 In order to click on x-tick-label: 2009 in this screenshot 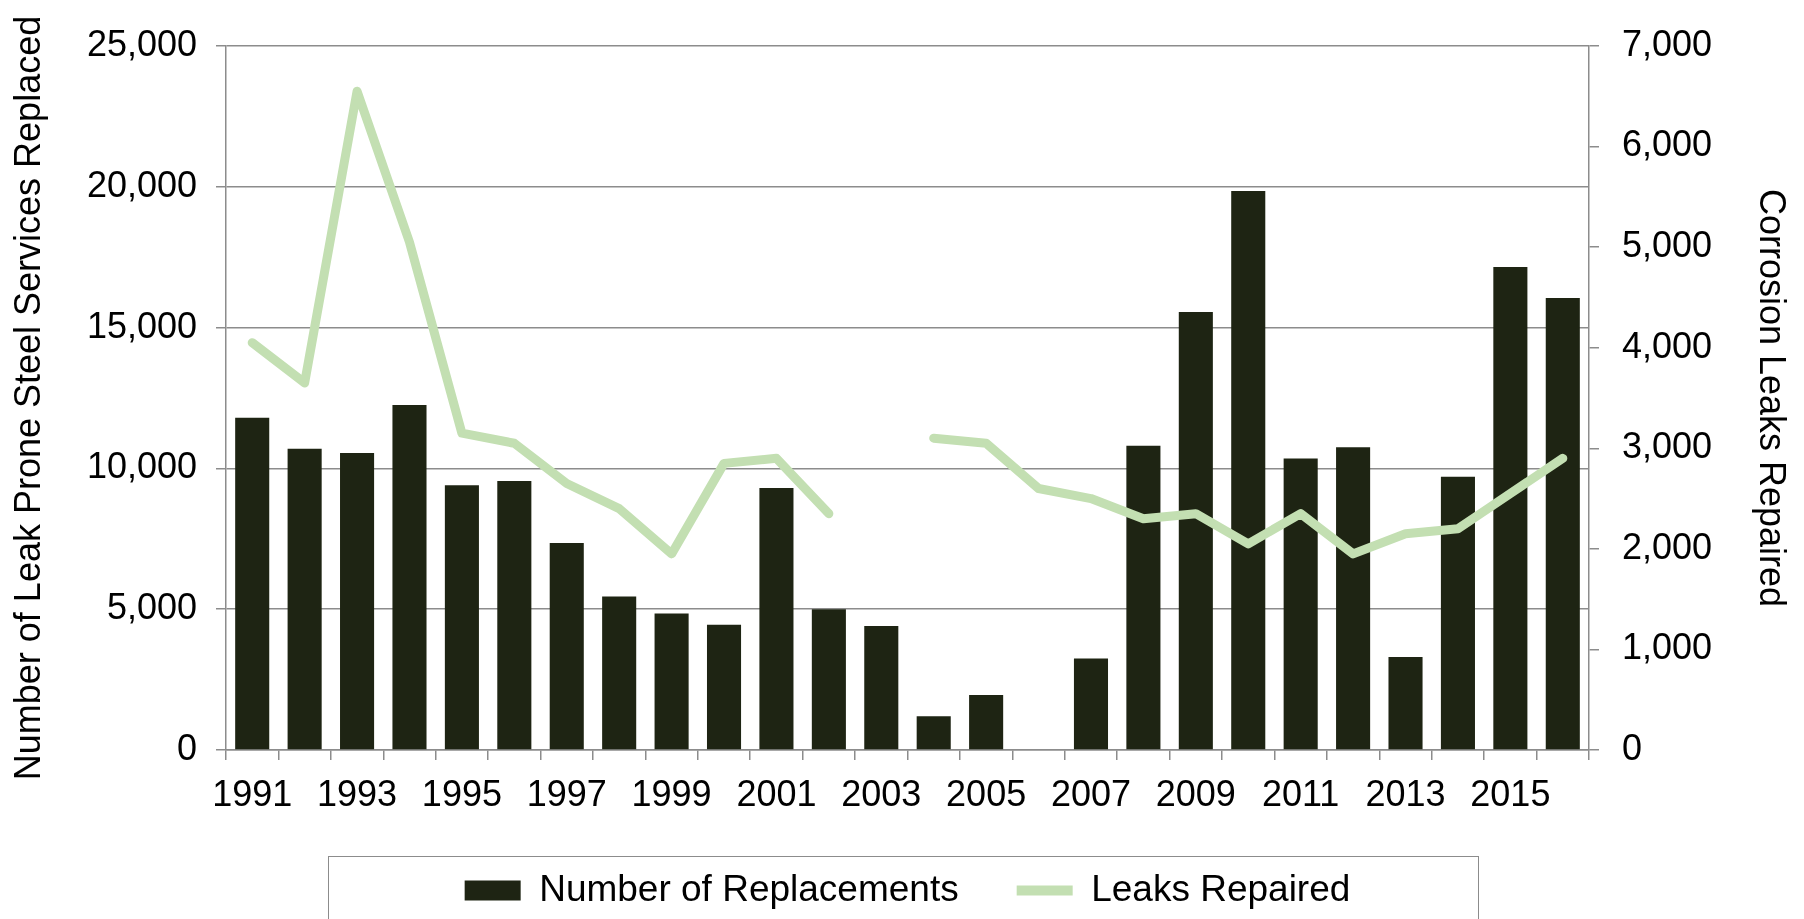, I will do `click(1195, 793)`.